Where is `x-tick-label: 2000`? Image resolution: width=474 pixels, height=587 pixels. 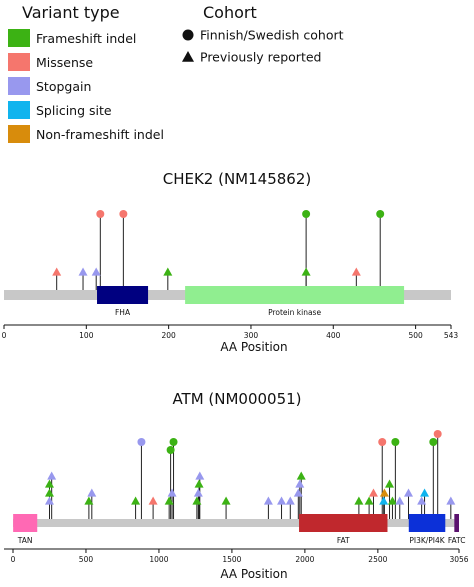
x-tick-label: 2000 is located at coordinates (304, 559).